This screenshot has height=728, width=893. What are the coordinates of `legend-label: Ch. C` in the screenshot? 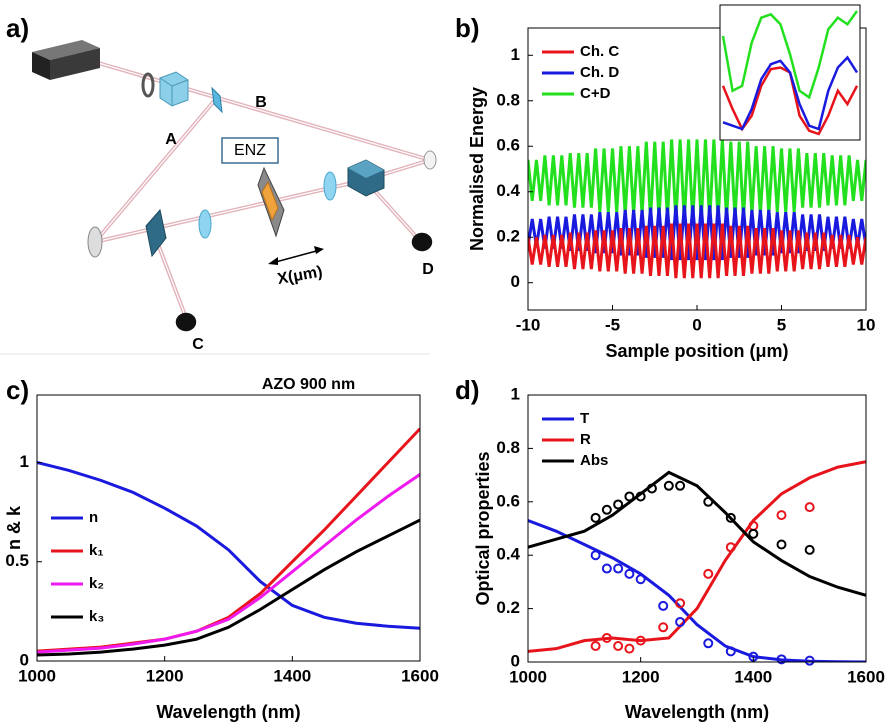 It's located at (599, 51).